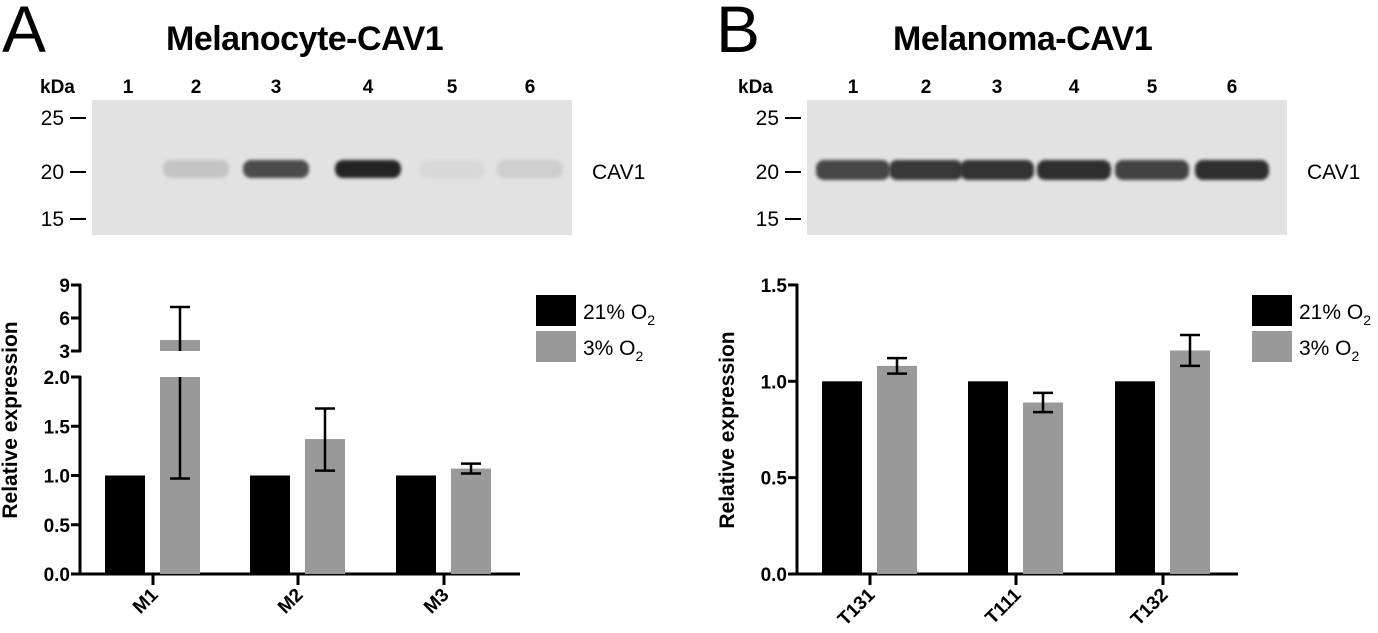 The width and height of the screenshot is (1378, 633). What do you see at coordinates (24, 33) in the screenshot?
I see `panel-a-letter: A` at bounding box center [24, 33].